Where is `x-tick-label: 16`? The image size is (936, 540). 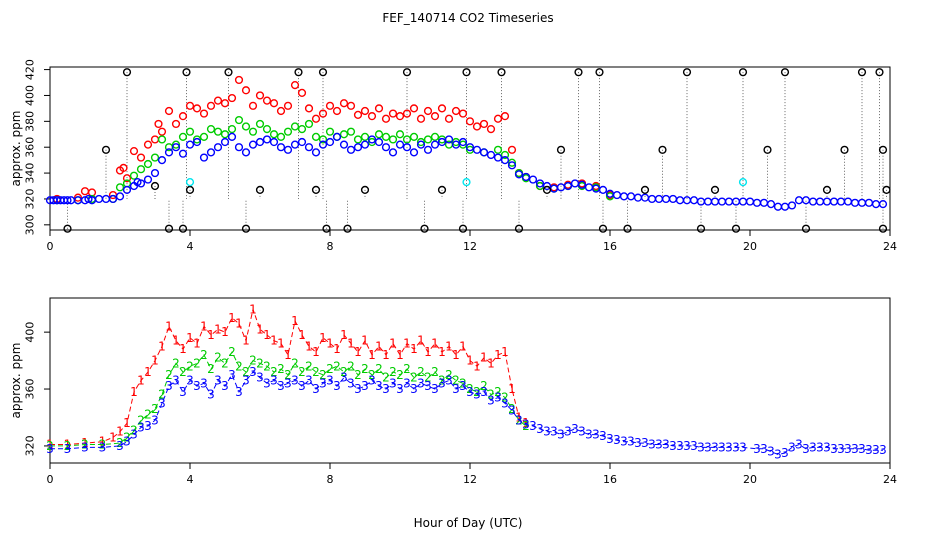
x-tick-label: 16 is located at coordinates (610, 479).